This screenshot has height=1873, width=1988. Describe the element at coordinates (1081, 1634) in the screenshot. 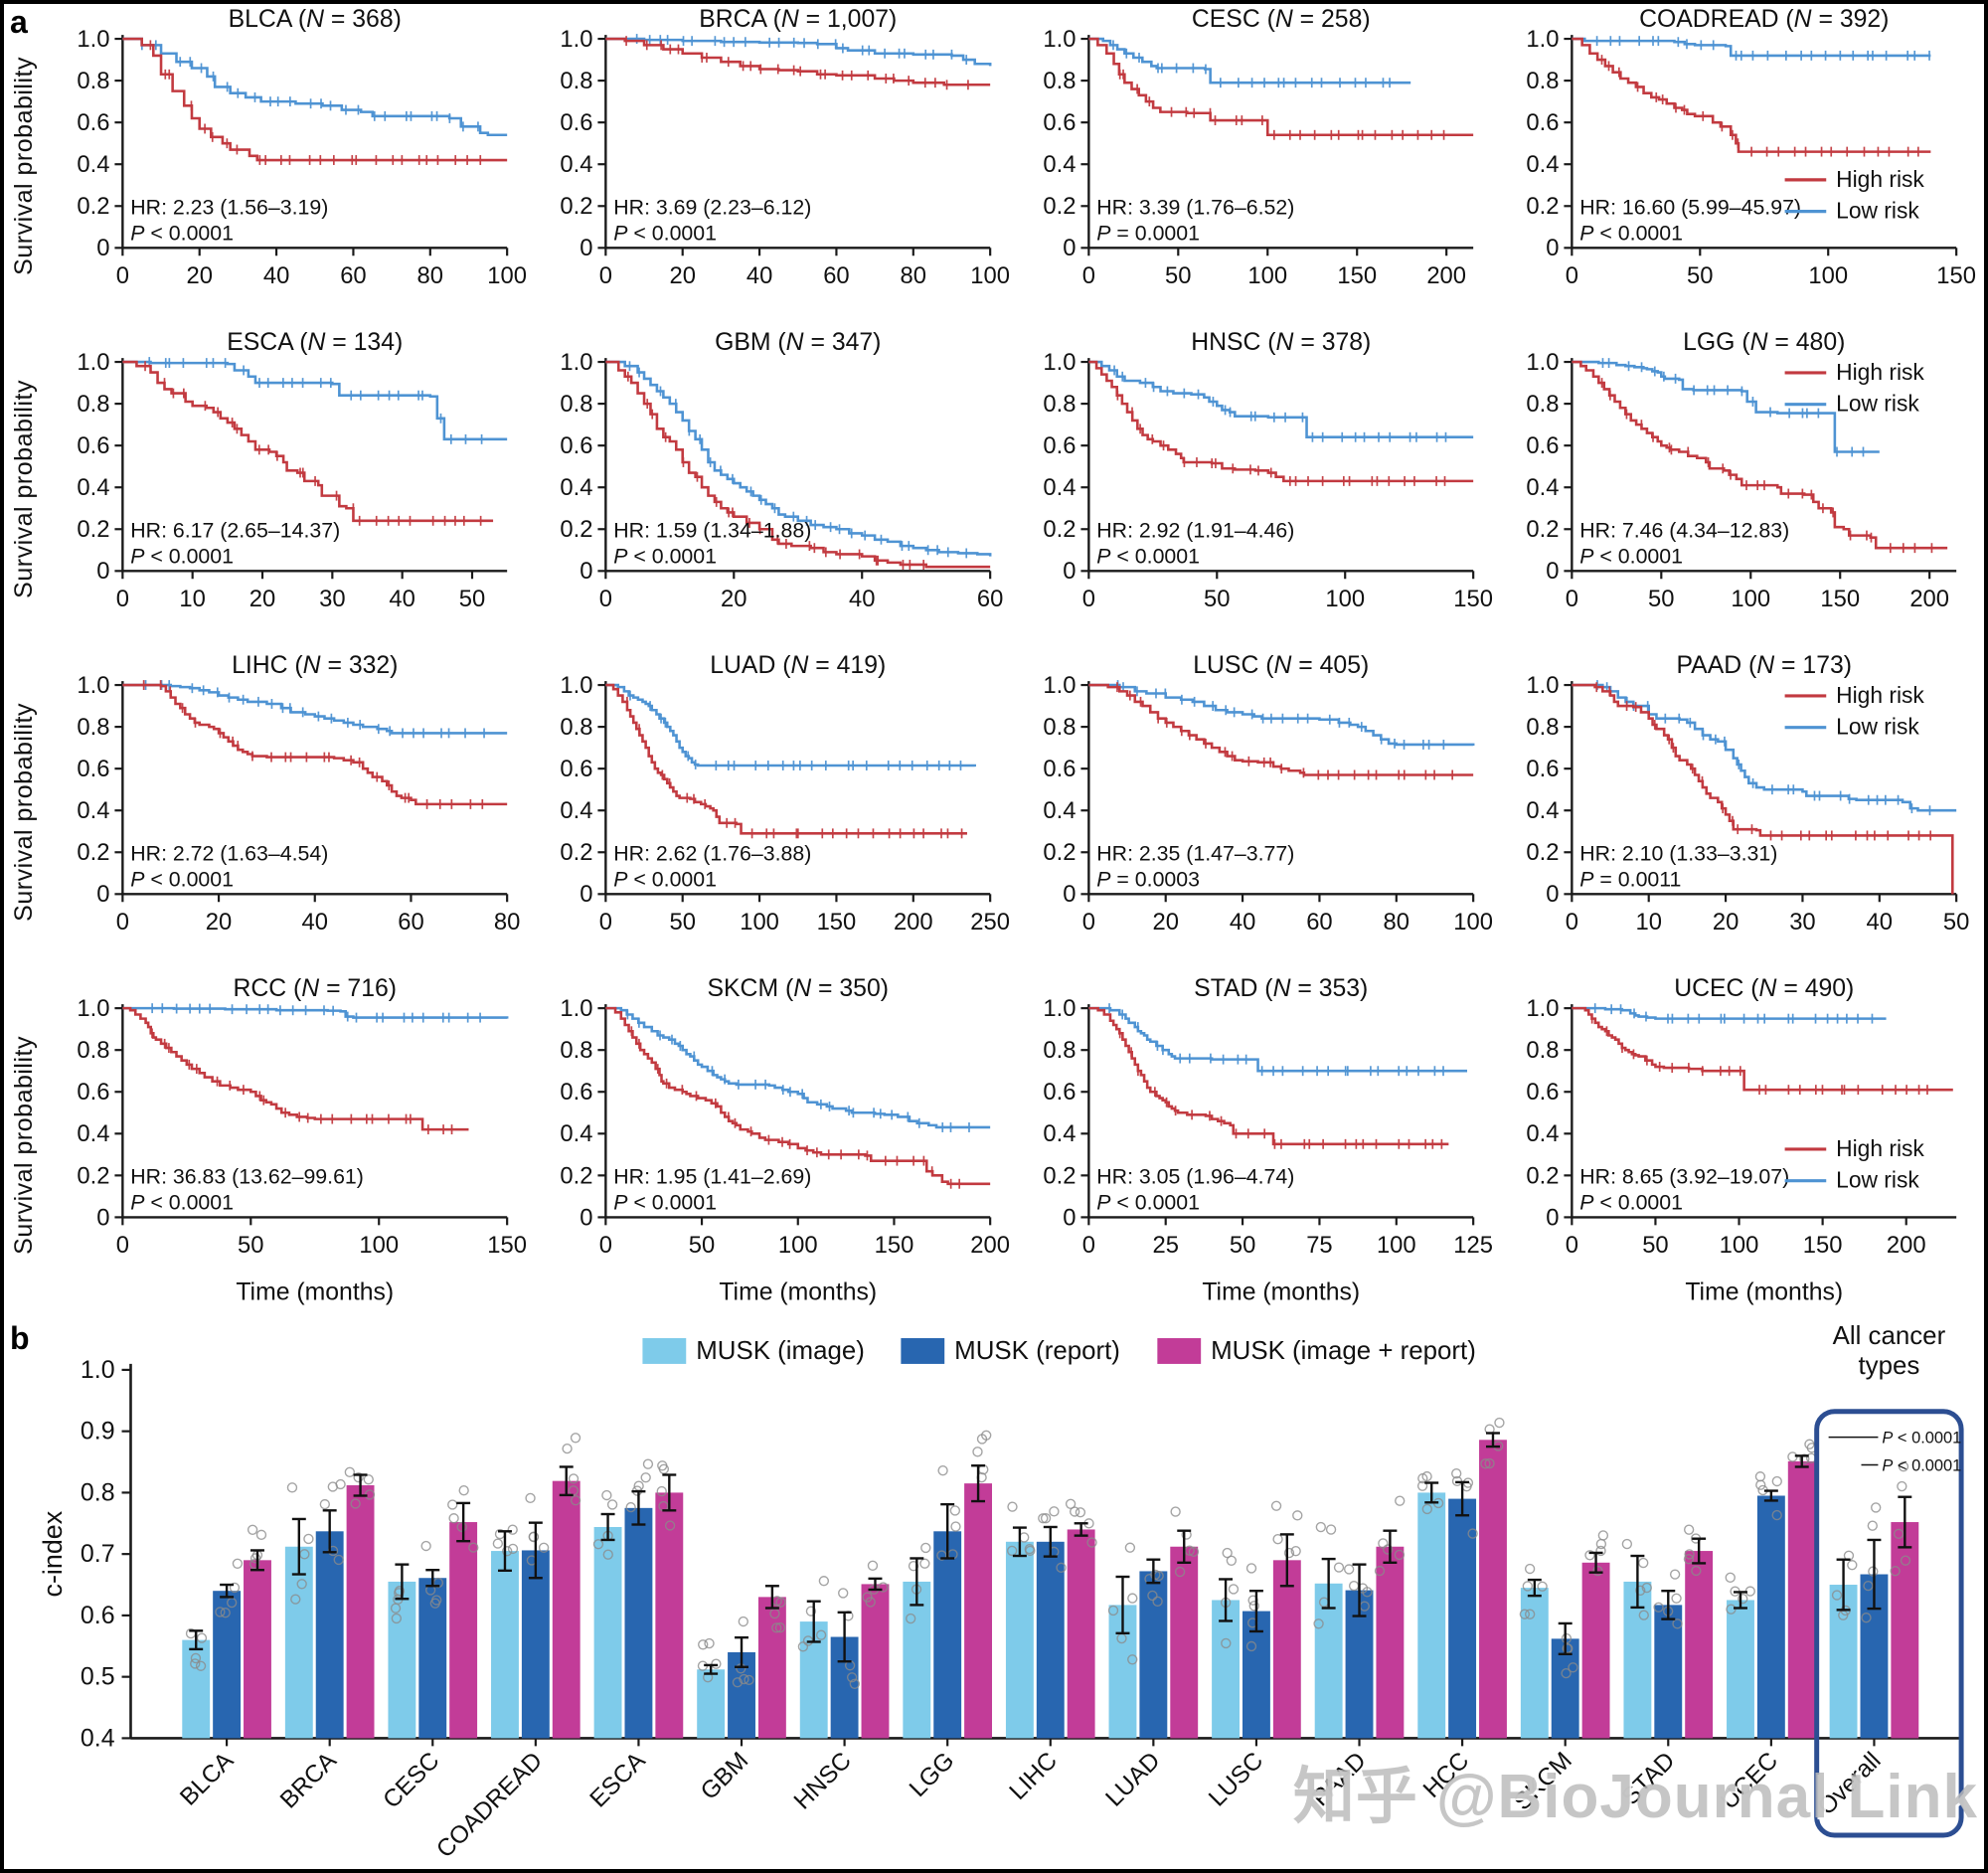

I see `bar-LIHC-s2` at that location.